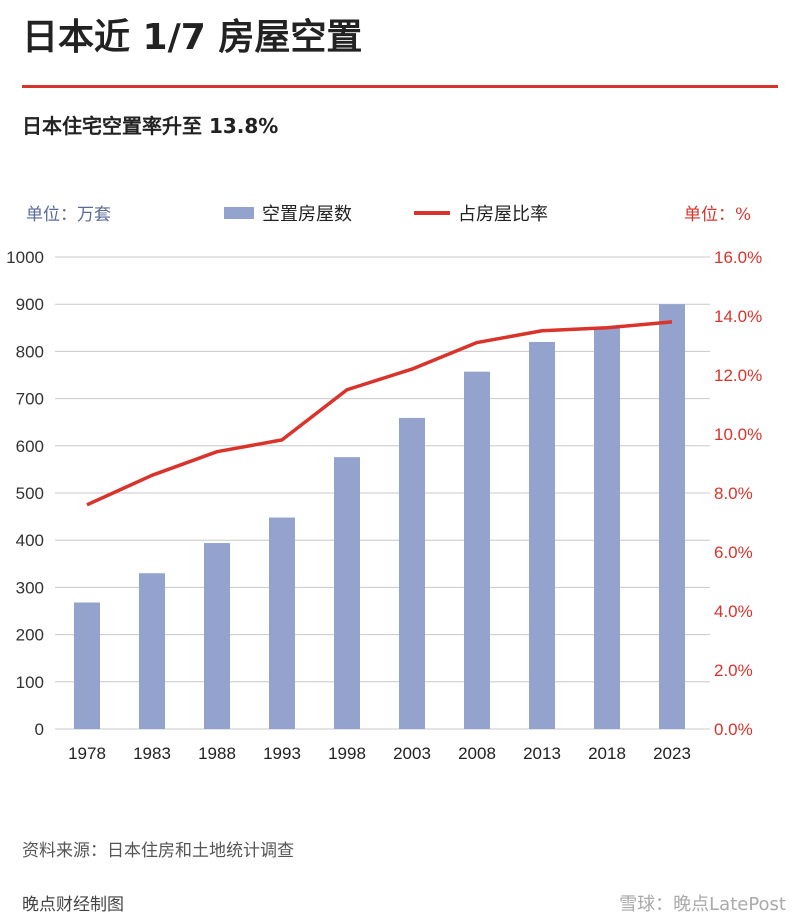  I want to click on chart-subtitle: 日本住宅空置率升至 13.8%, so click(150, 126).